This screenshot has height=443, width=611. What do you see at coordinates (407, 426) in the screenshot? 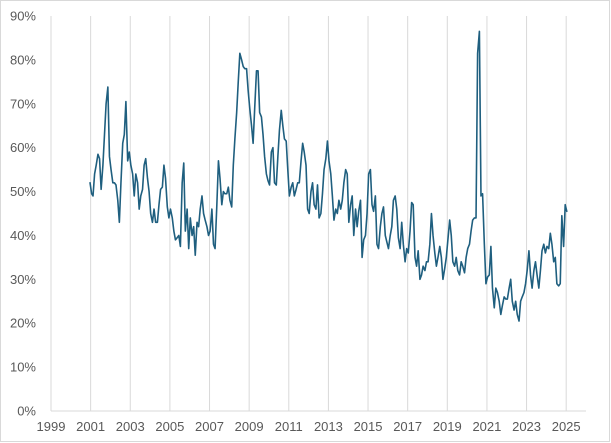
I see `x-tick-label: 2017` at bounding box center [407, 426].